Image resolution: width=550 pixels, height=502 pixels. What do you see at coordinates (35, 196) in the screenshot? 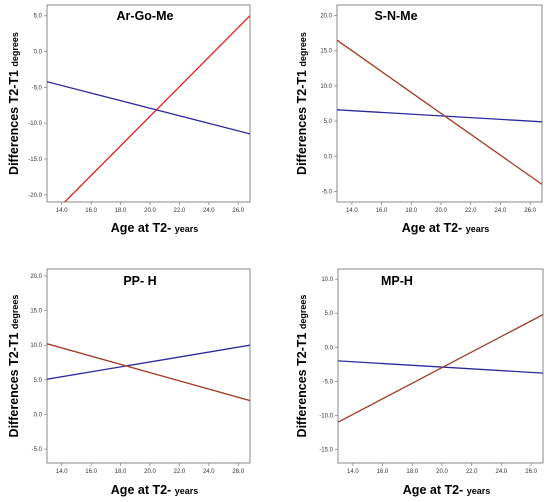
I see `y-tick-label: -20.0` at bounding box center [35, 196].